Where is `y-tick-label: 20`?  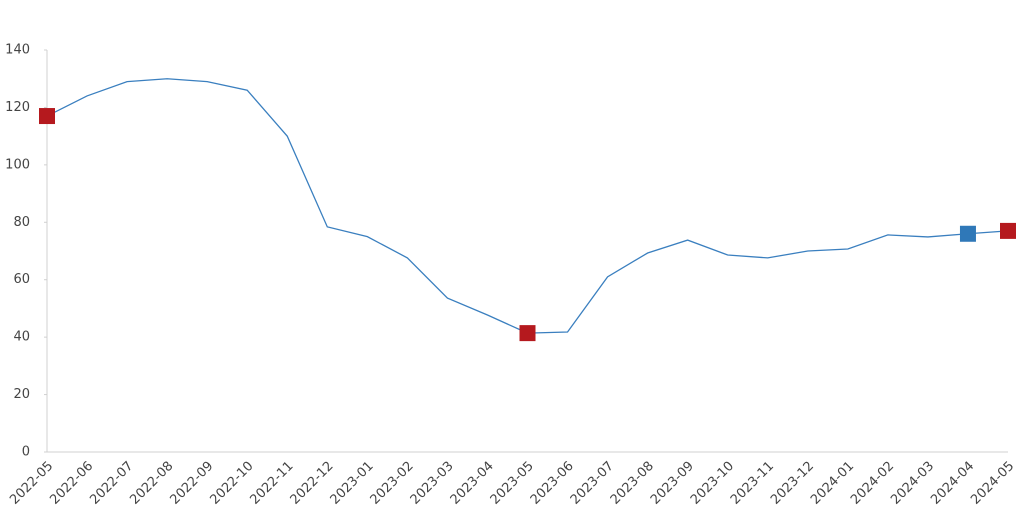 y-tick-label: 20 is located at coordinates (21, 394).